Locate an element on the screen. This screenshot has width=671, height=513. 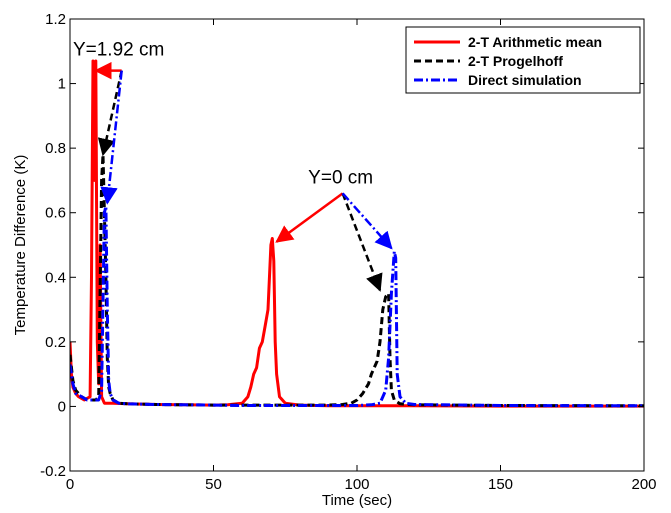
y-tick-label: 0 is located at coordinates (62, 406).